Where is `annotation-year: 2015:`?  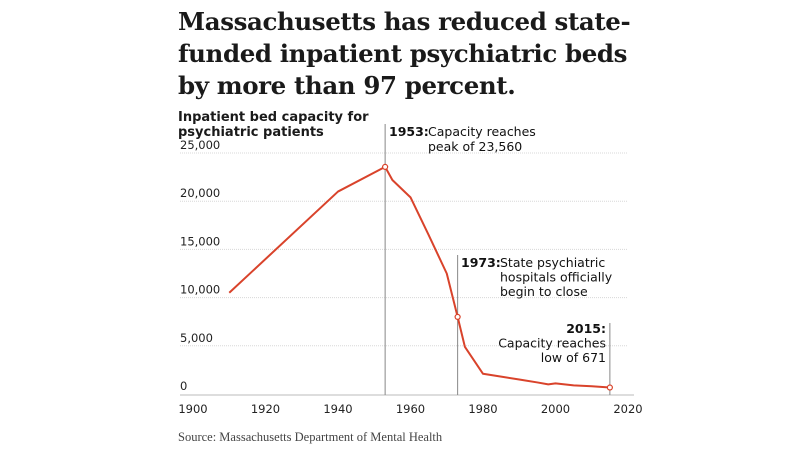 annotation-year: 2015: is located at coordinates (586, 328).